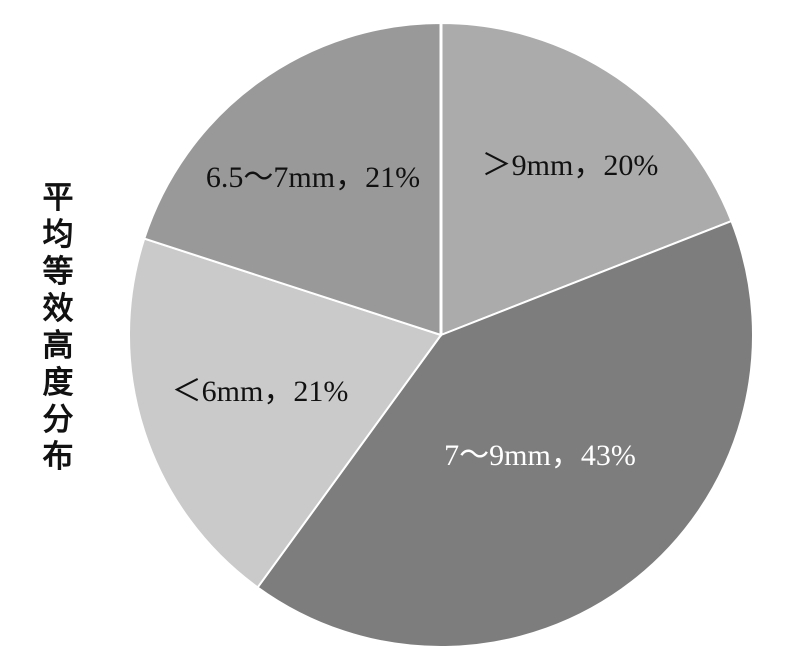  What do you see at coordinates (570, 165) in the screenshot?
I see `slice-data-label: ＞9mm，20%` at bounding box center [570, 165].